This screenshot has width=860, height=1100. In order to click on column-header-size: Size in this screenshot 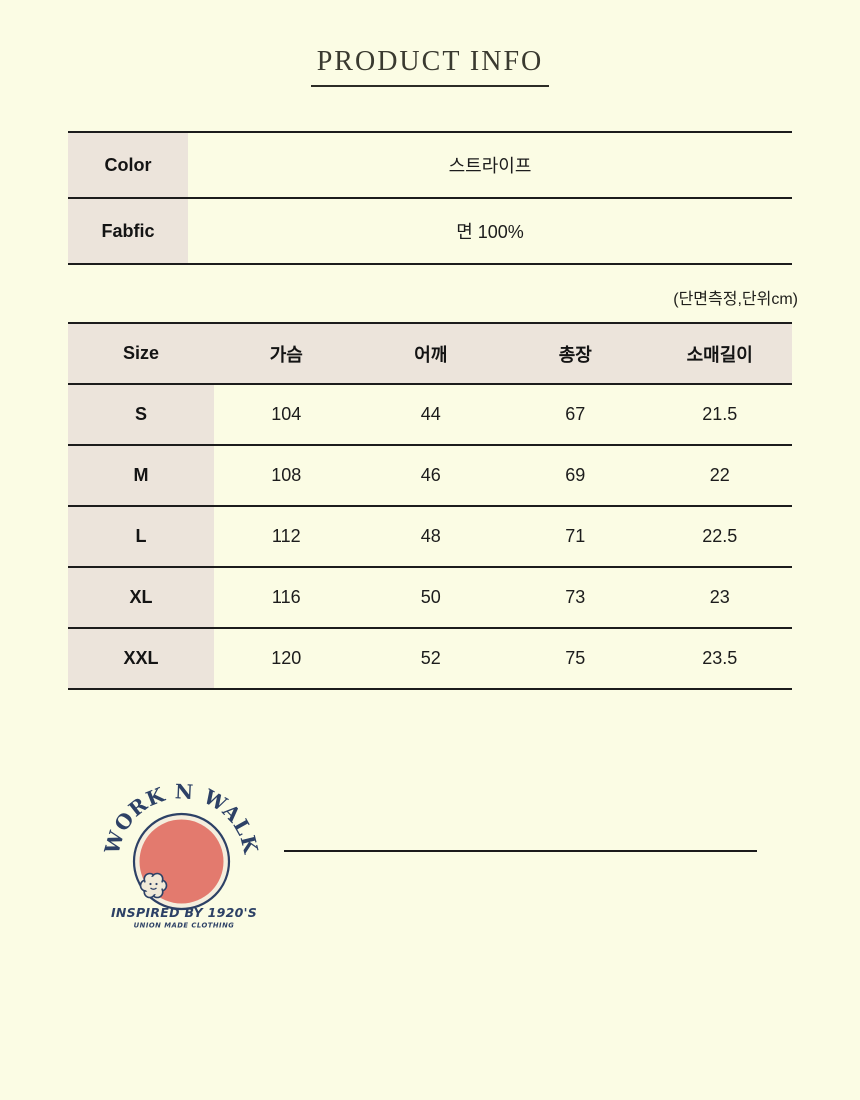, I will do `click(141, 353)`.